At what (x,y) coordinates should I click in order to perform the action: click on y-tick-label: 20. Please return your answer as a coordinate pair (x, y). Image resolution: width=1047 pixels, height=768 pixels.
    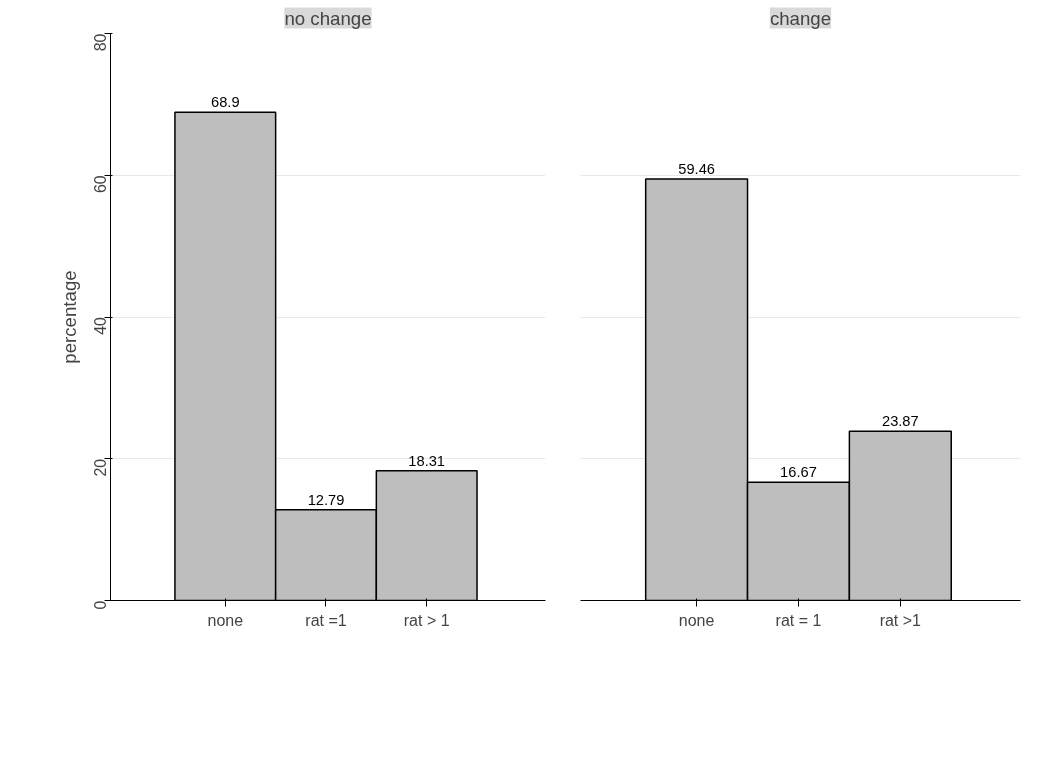
    Looking at the image, I should click on (100, 467).